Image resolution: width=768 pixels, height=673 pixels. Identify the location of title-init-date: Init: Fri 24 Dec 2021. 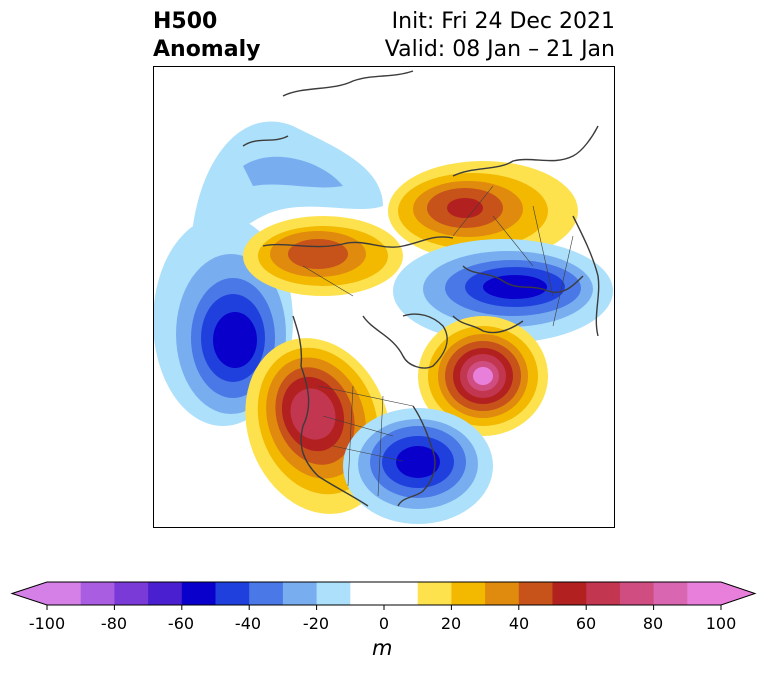
(503, 21).